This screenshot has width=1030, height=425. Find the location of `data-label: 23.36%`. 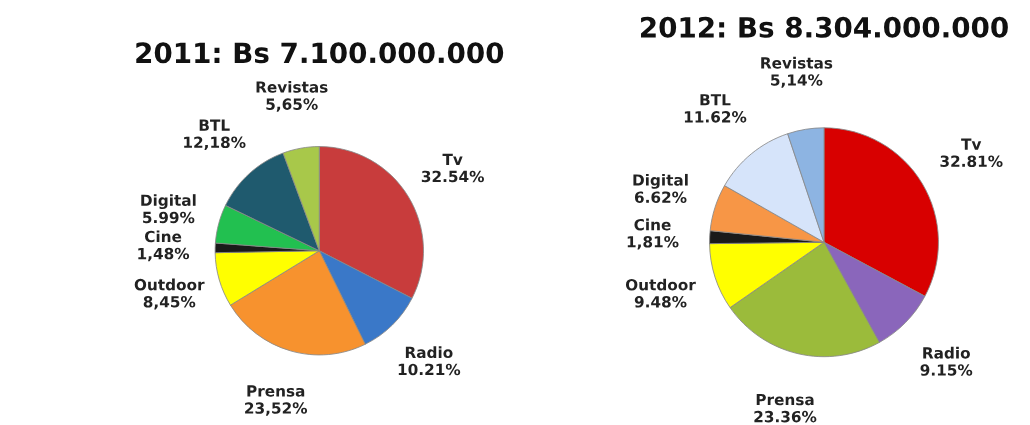

data-label: 23.36% is located at coordinates (785, 416).